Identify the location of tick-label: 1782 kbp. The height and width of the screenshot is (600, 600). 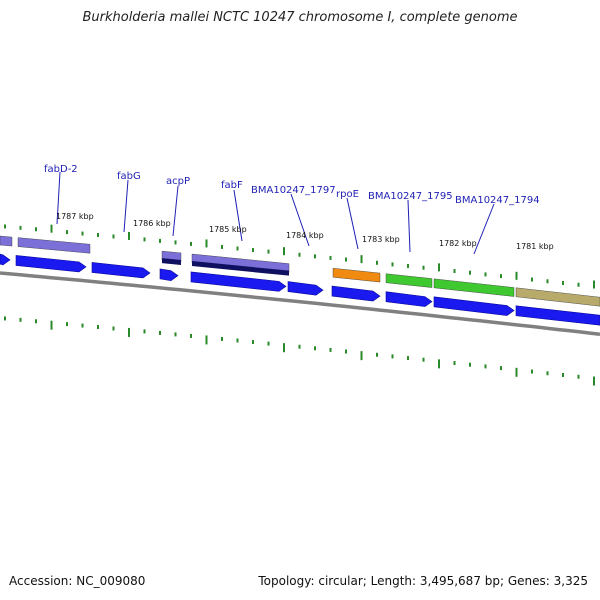
(458, 243).